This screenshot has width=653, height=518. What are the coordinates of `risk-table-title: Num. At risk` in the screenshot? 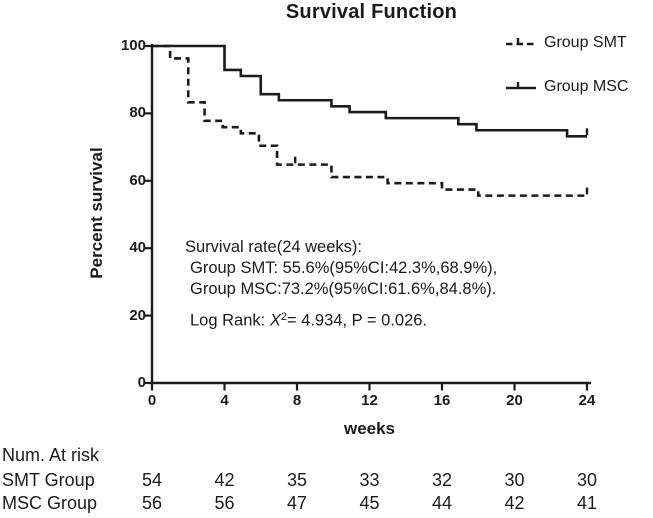 It's located at (51, 455).